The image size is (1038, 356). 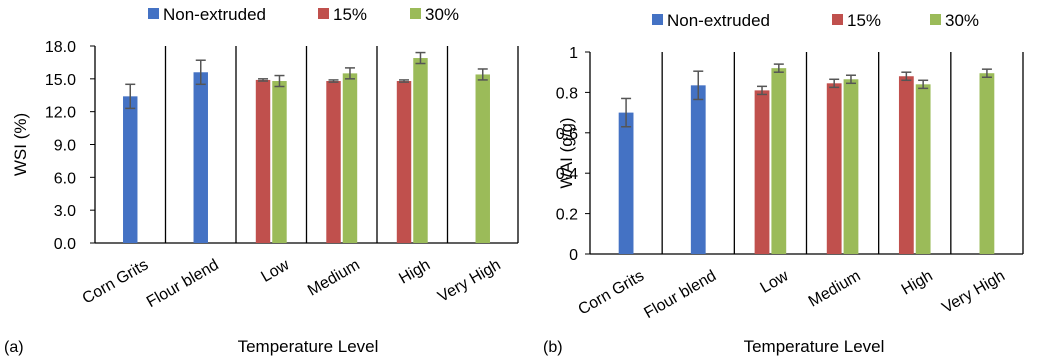 What do you see at coordinates (65, 178) in the screenshot?
I see `y-tick-label: 6.0` at bounding box center [65, 178].